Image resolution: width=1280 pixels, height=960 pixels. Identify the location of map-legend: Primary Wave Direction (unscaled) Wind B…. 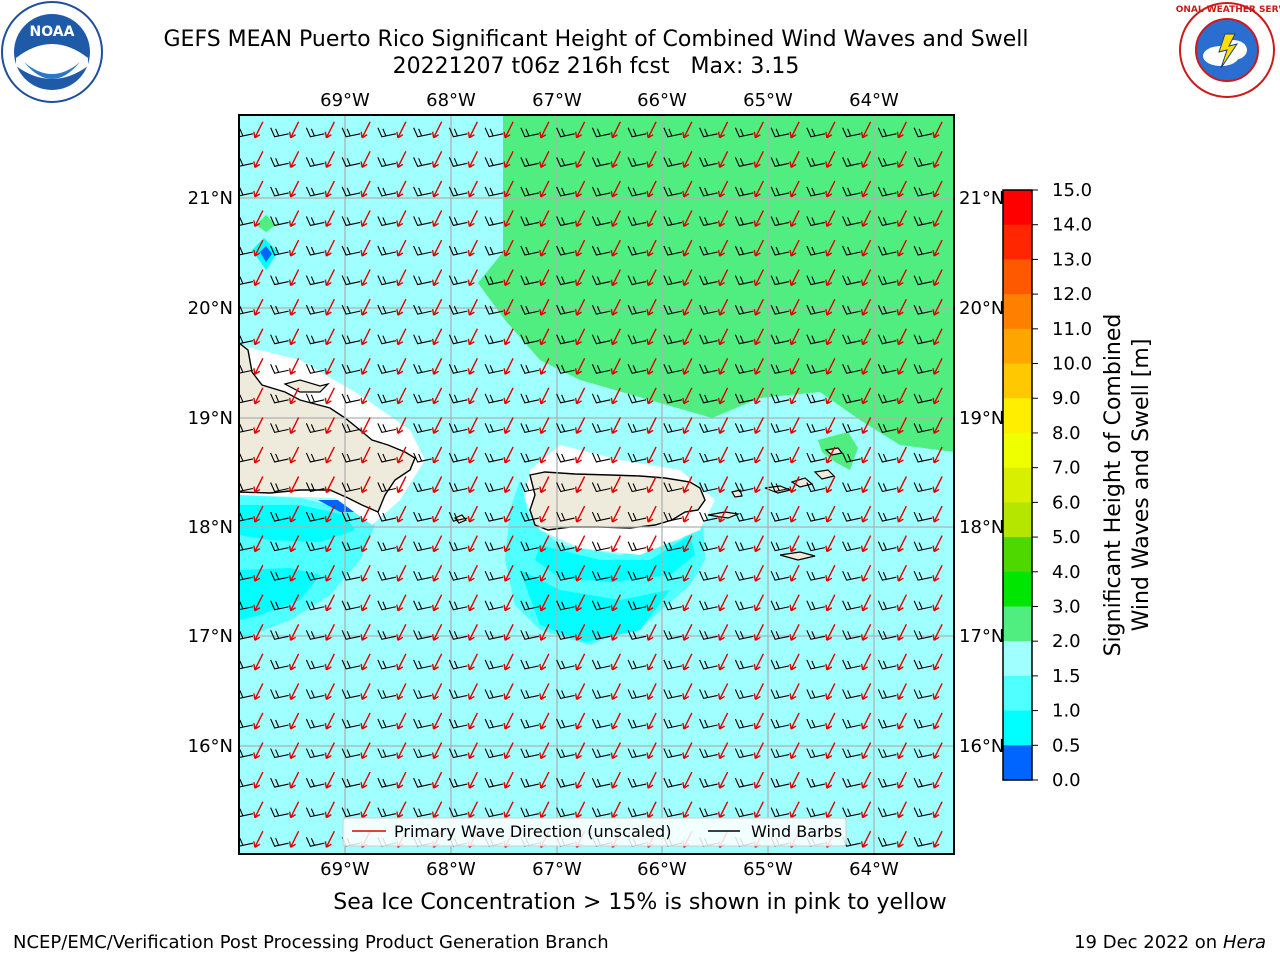
(594, 832).